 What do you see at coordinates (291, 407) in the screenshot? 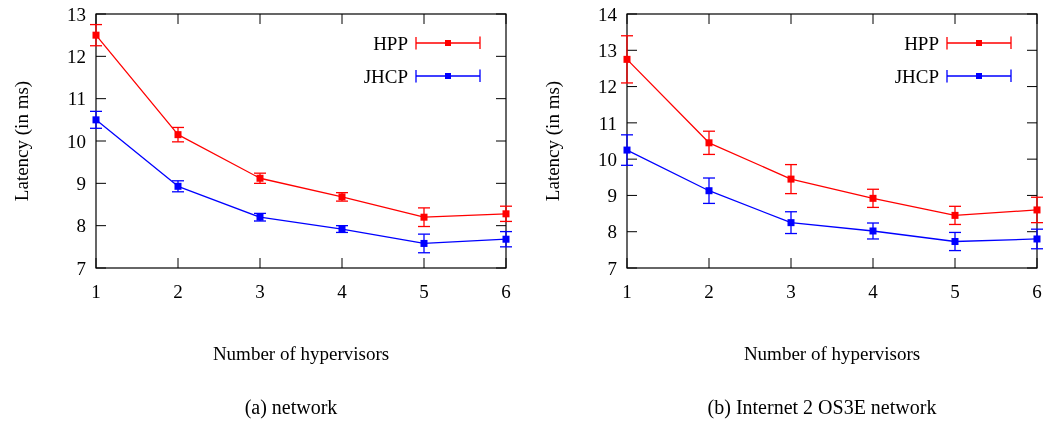
I see `text: (a) network` at bounding box center [291, 407].